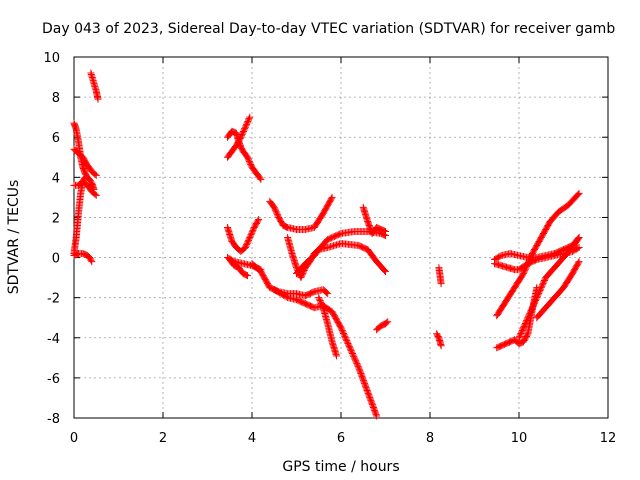 This screenshot has height=480, width=640. What do you see at coordinates (56, 178) in the screenshot?
I see `y-tick-label: 4` at bounding box center [56, 178].